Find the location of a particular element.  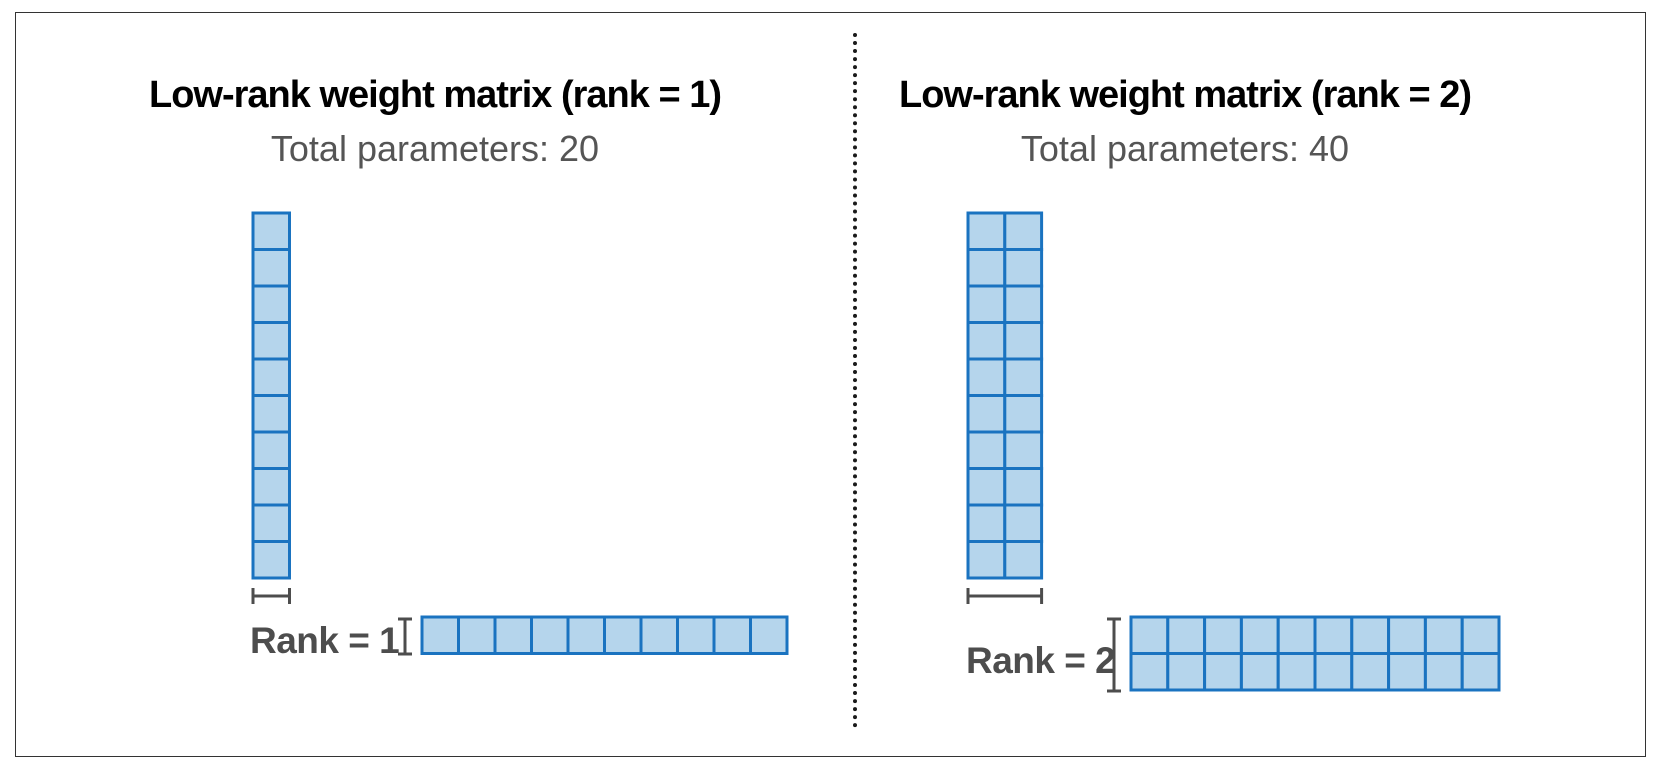

right-panel-subtitle: Total parameters: 40 is located at coordinates (1185, 148).